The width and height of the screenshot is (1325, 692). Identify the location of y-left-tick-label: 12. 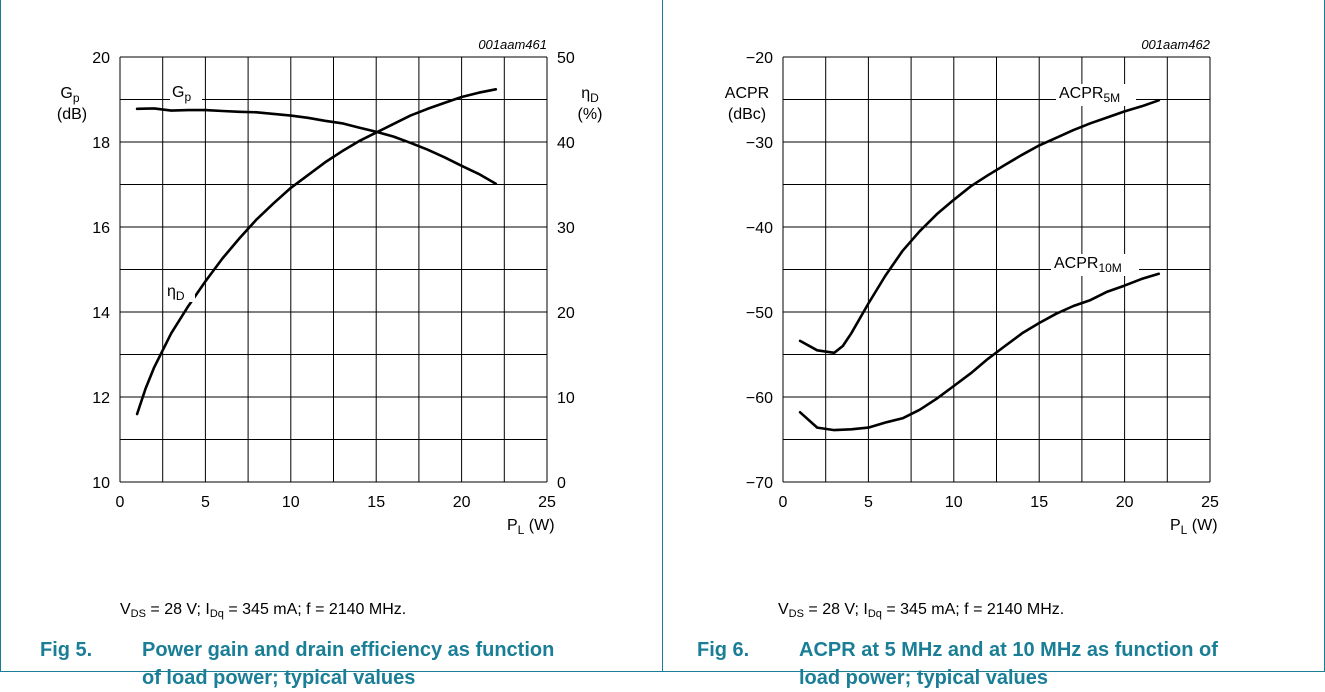
(101, 398).